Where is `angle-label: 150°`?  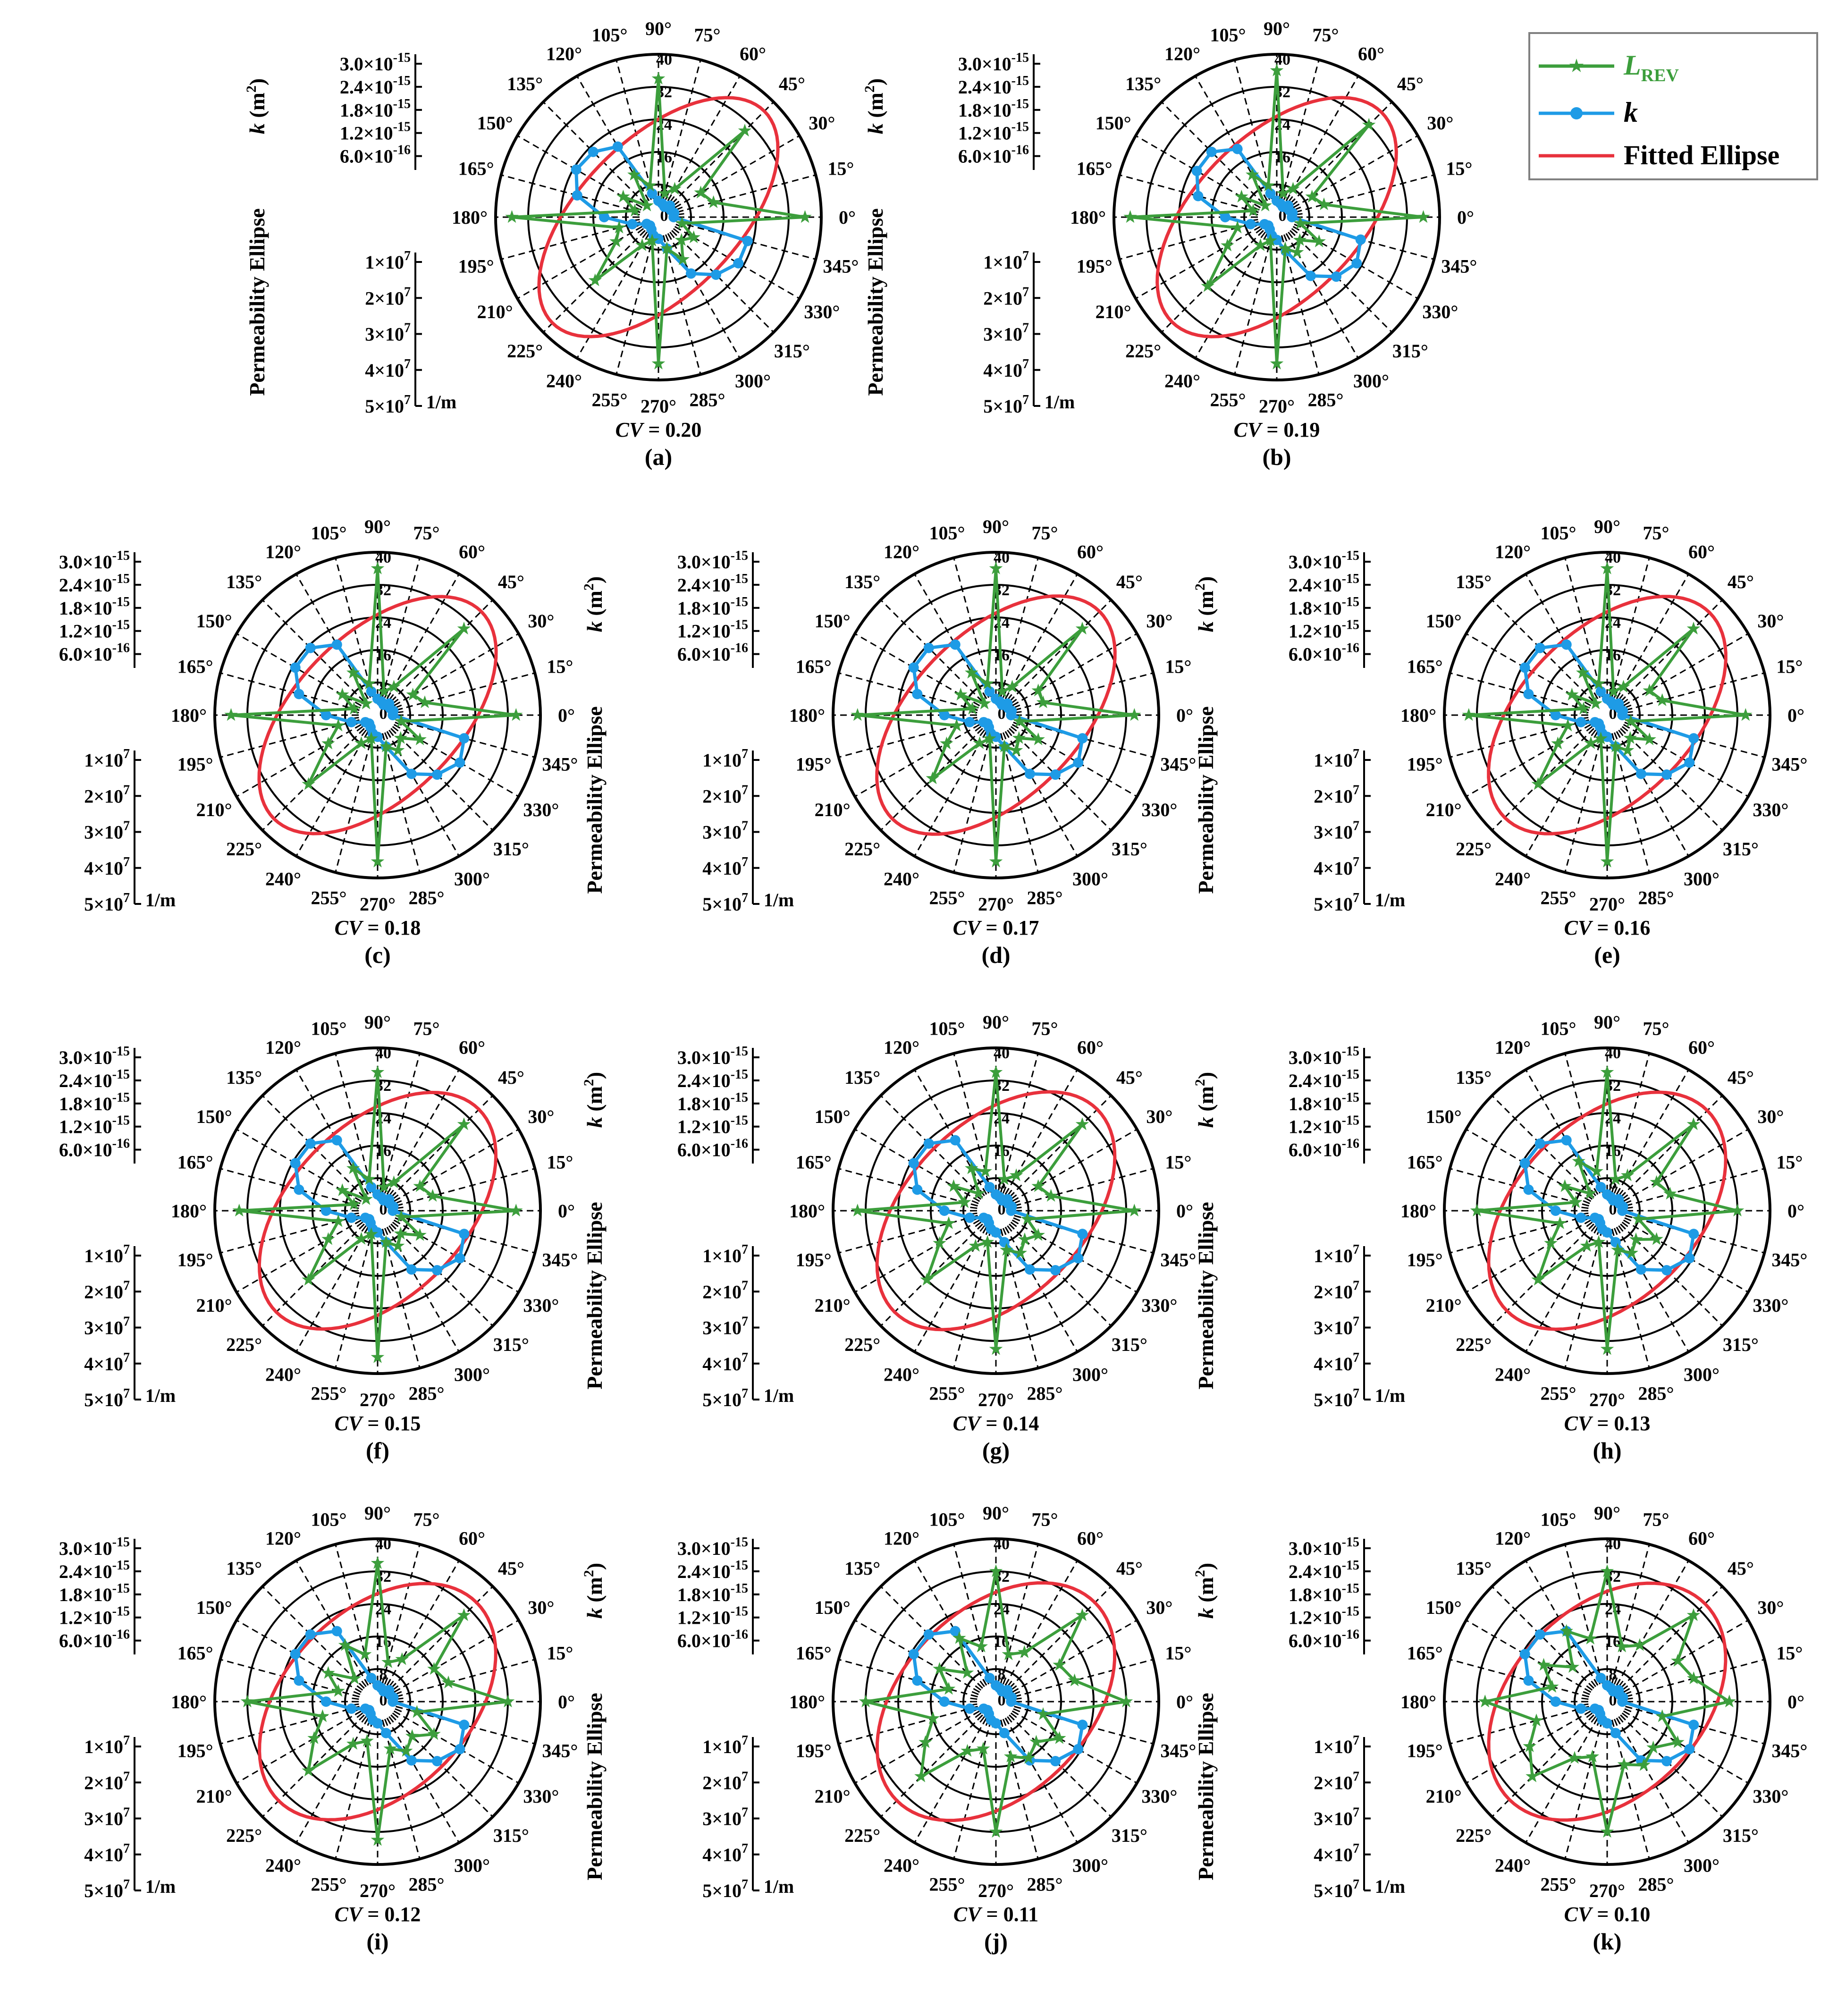
angle-label: 150° is located at coordinates (1114, 123).